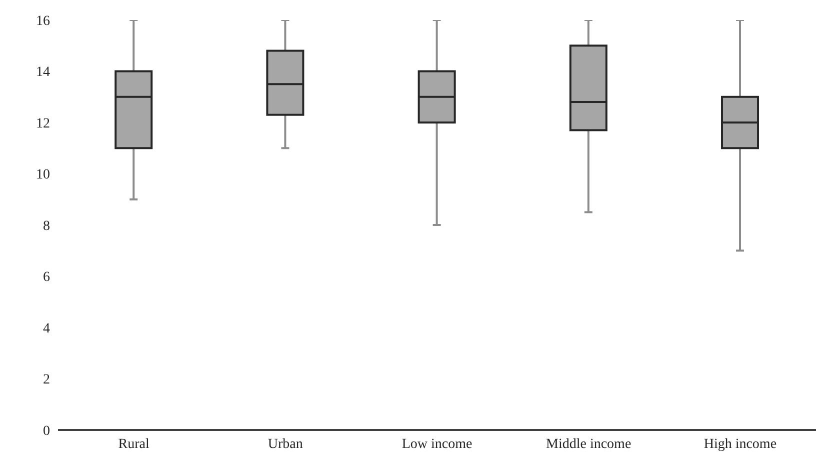  What do you see at coordinates (46, 431) in the screenshot?
I see `y-tick-label: 0` at bounding box center [46, 431].